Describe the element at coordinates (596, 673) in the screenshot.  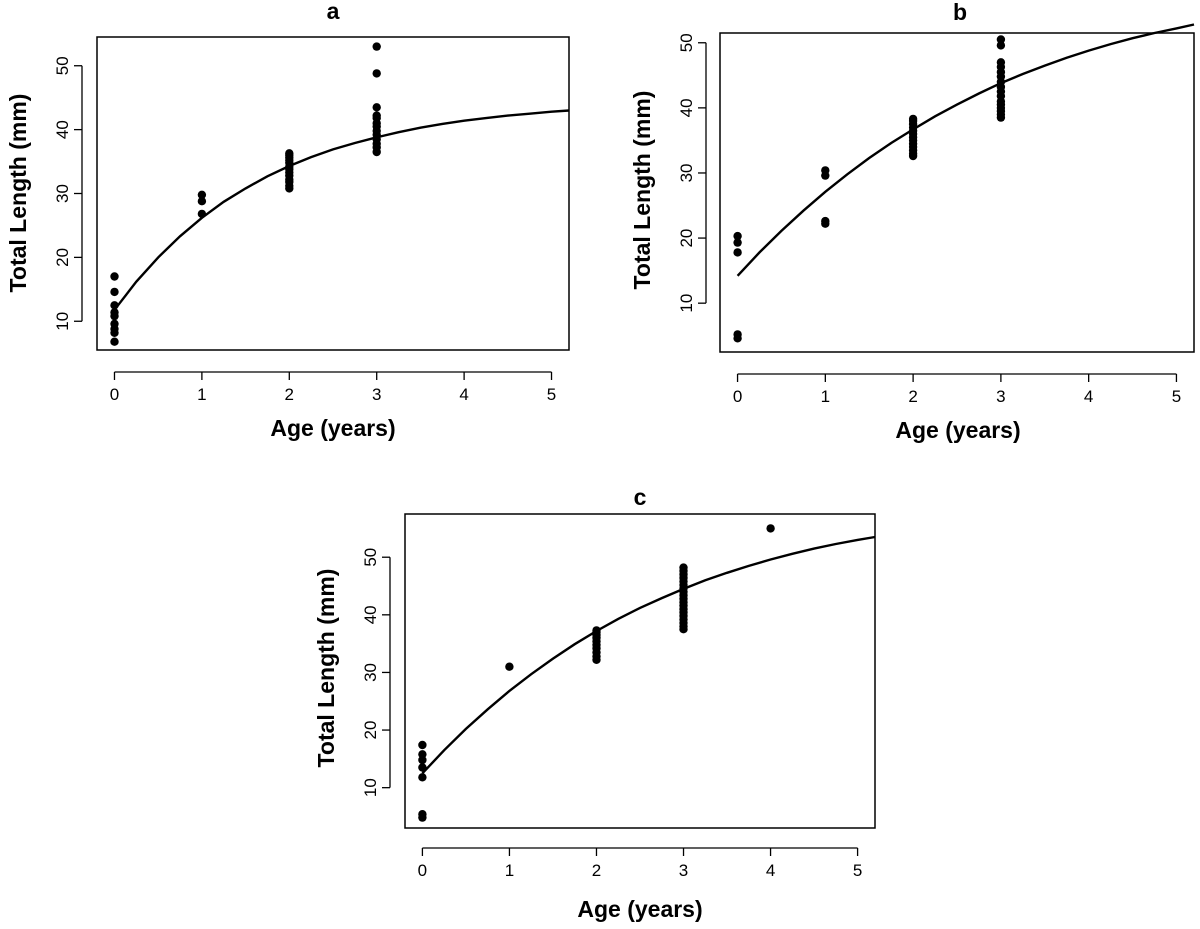
I see `panel-c-points` at that location.